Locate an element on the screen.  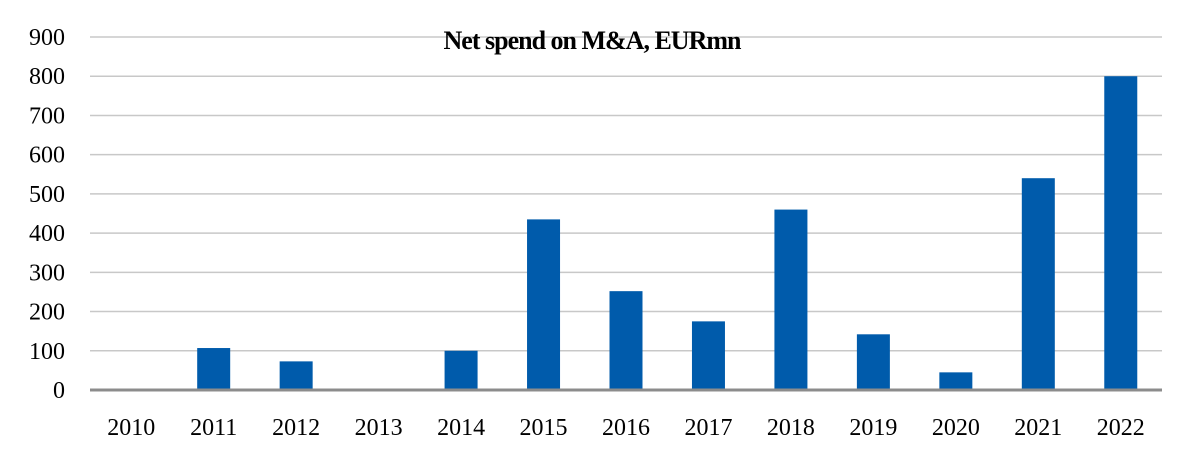
x-tick-label: 2019 is located at coordinates (873, 428).